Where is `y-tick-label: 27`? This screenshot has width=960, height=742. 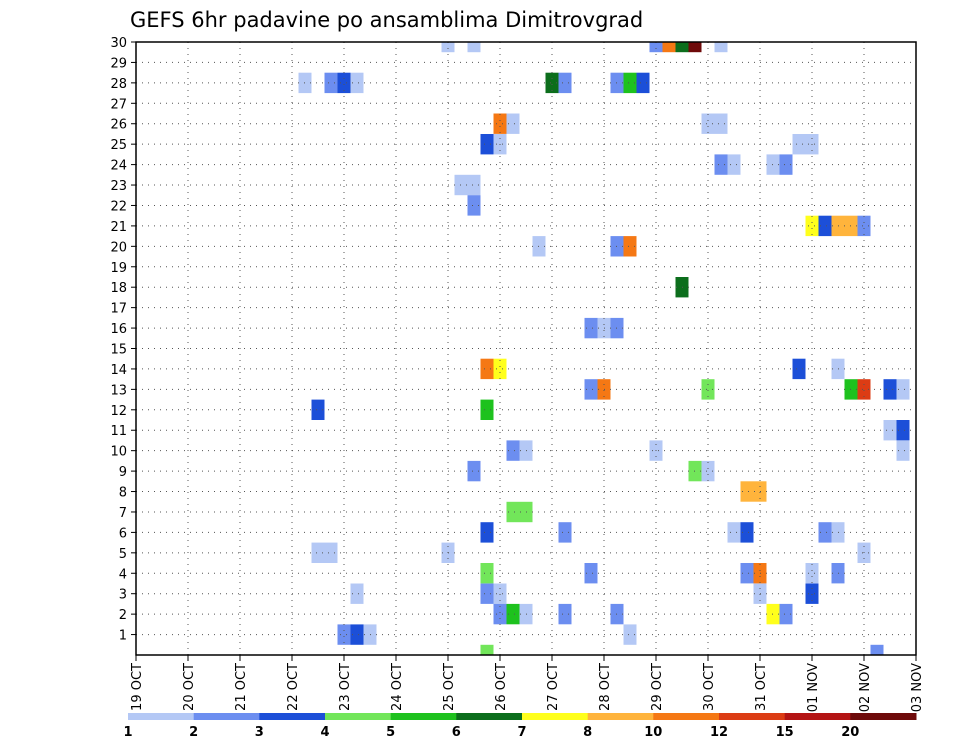
y-tick-label: 27 is located at coordinates (118, 104).